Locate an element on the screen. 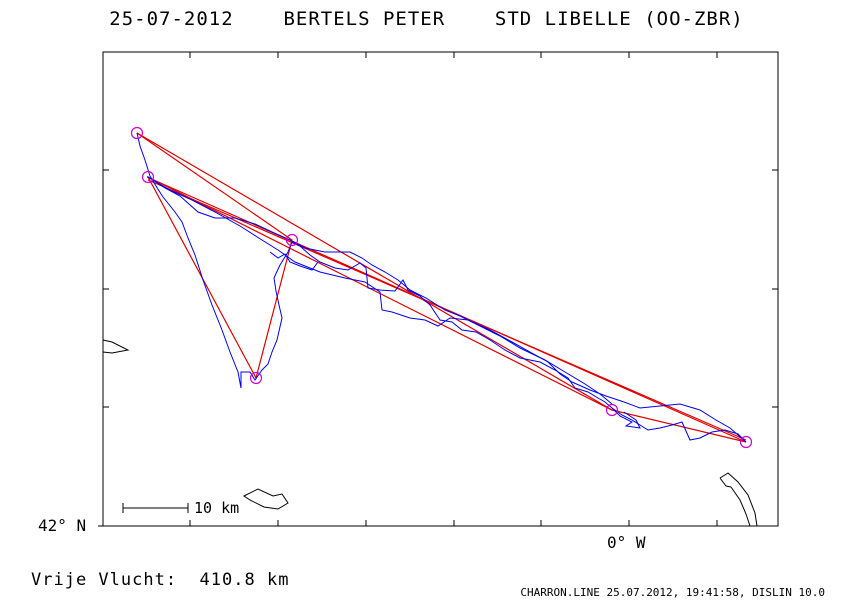 The image size is (853, 603). flight-date: 25-07-2012 is located at coordinates (171, 19).